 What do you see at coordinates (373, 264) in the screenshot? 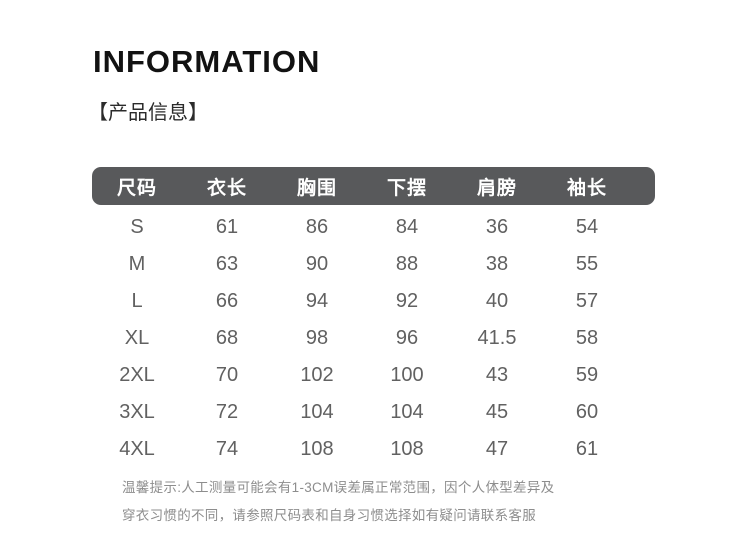
I see `table-row: M 63 90 88 38 55` at bounding box center [373, 264].